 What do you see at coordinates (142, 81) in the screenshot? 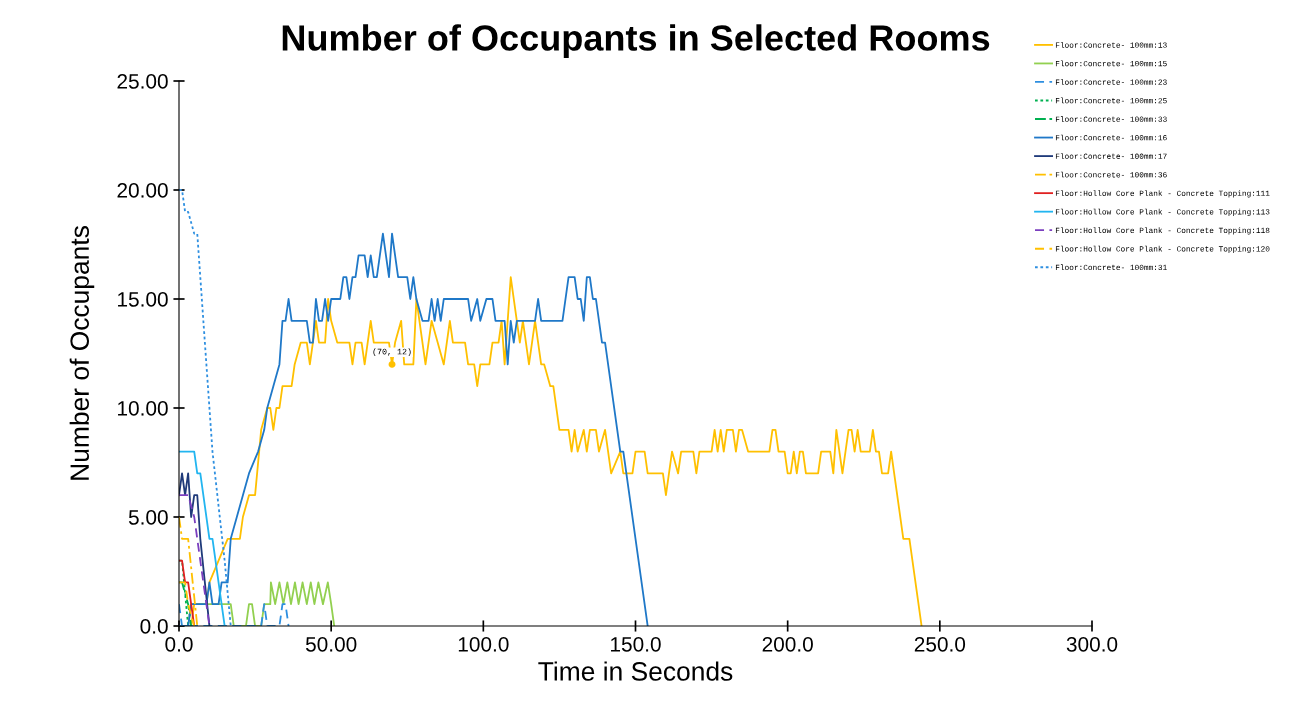
I see `y-tick-label: 25.00` at bounding box center [142, 81].